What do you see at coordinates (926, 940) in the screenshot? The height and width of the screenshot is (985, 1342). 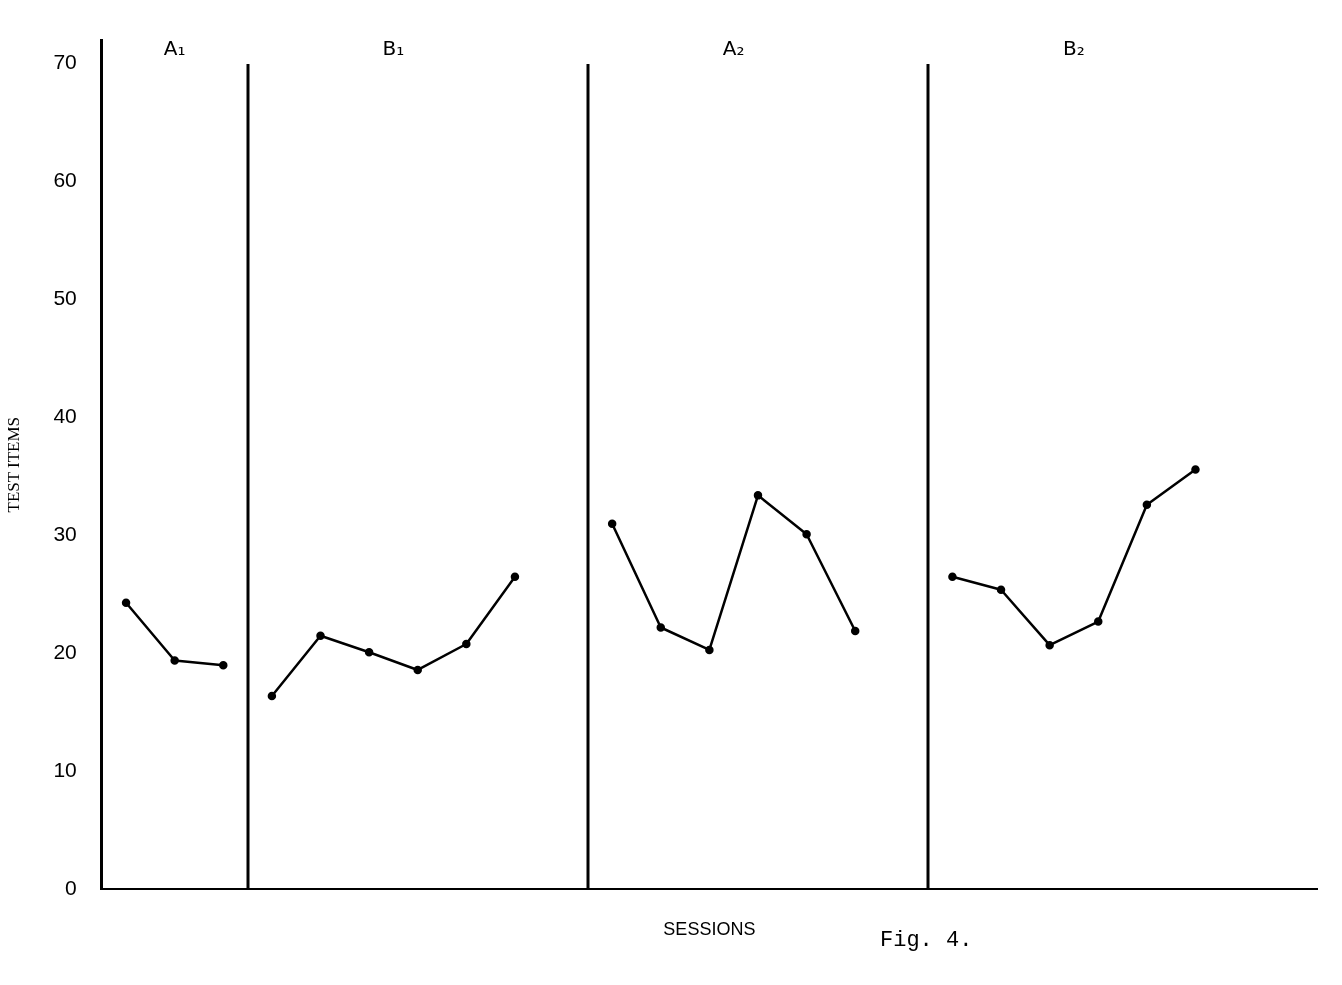 I see `caption: Fig. 4.` at bounding box center [926, 940].